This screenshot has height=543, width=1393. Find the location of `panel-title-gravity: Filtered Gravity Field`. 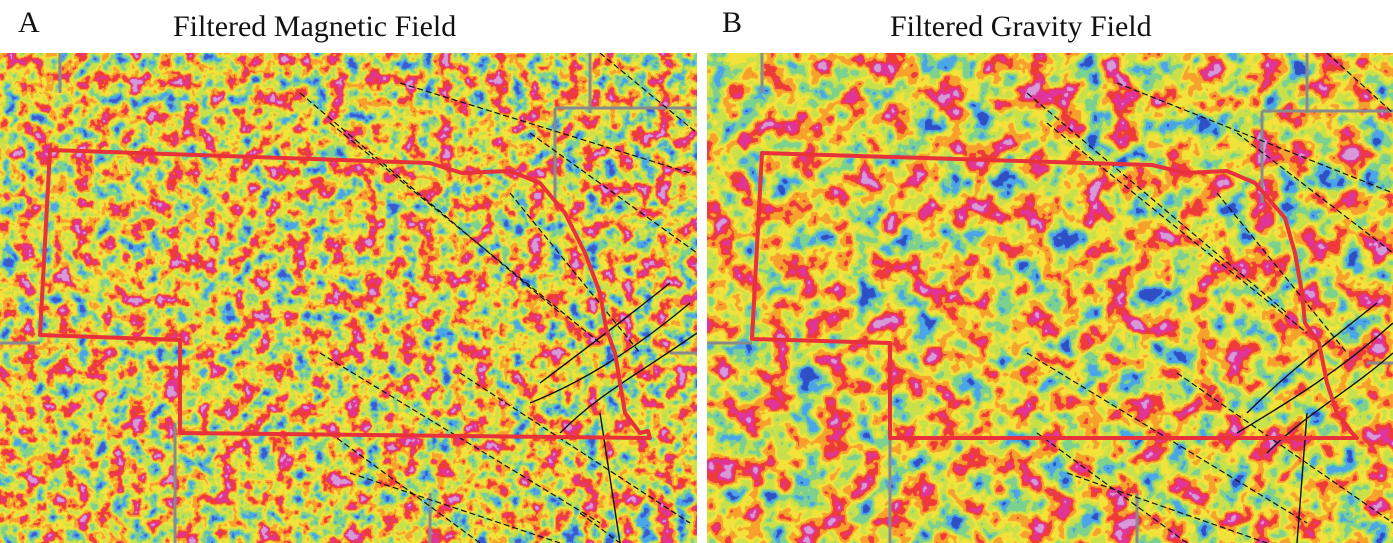

panel-title-gravity: Filtered Gravity Field is located at coordinates (1021, 26).